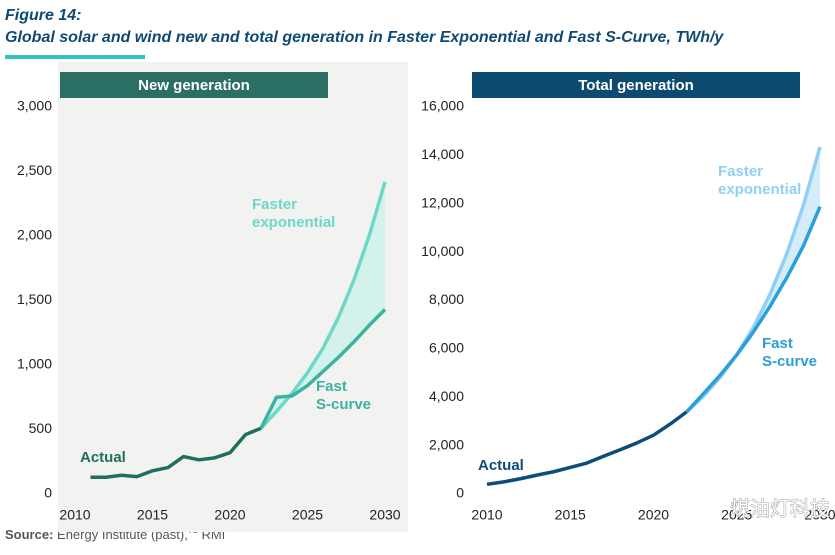 The height and width of the screenshot is (555, 835). Describe the element at coordinates (446, 396) in the screenshot. I see `y-tick-label: 4,000` at that location.